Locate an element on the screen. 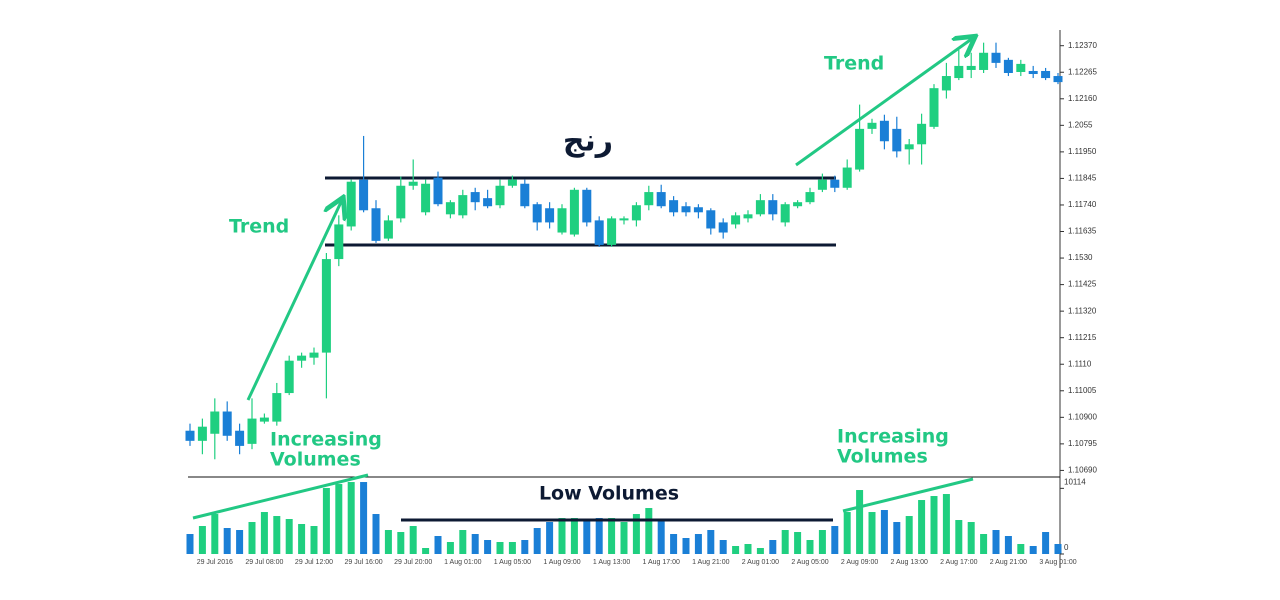  x-tick-label: 2 Aug 01:00 is located at coordinates (760, 562).